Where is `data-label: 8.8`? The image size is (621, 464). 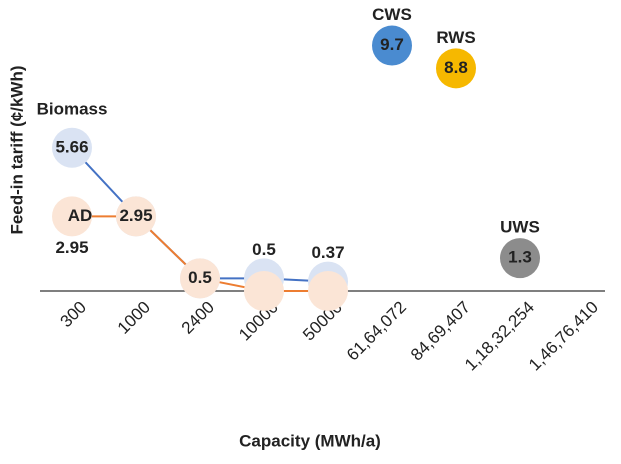 data-label: 8.8 is located at coordinates (456, 67).